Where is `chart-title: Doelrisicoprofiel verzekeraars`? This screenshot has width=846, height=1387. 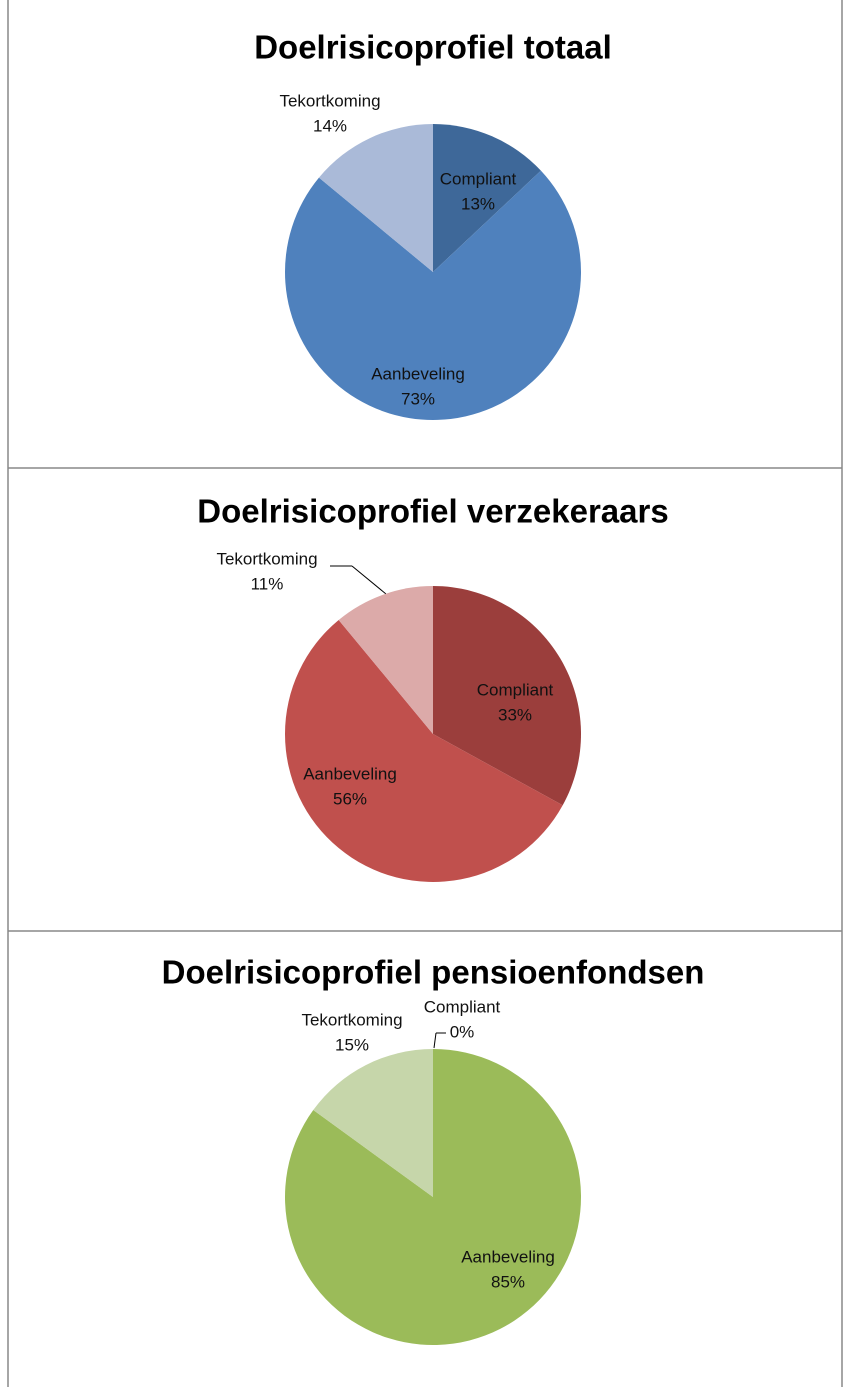 chart-title: Doelrisicoprofiel verzekeraars is located at coordinates (432, 511).